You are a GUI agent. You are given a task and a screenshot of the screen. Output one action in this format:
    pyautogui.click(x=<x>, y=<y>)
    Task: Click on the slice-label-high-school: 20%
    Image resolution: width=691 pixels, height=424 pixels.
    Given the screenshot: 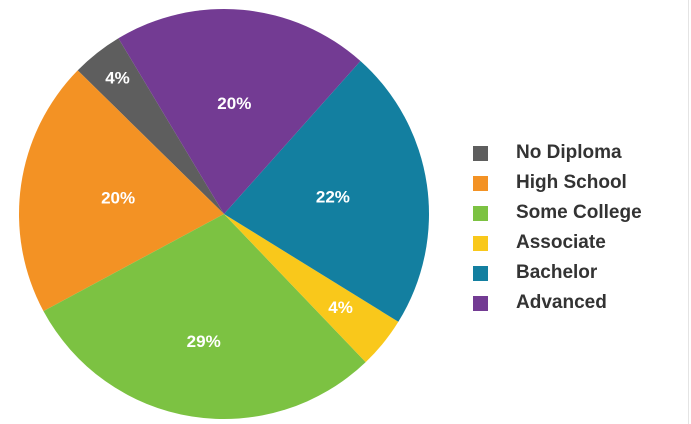 What is the action you would take?
    pyautogui.click(x=118, y=197)
    